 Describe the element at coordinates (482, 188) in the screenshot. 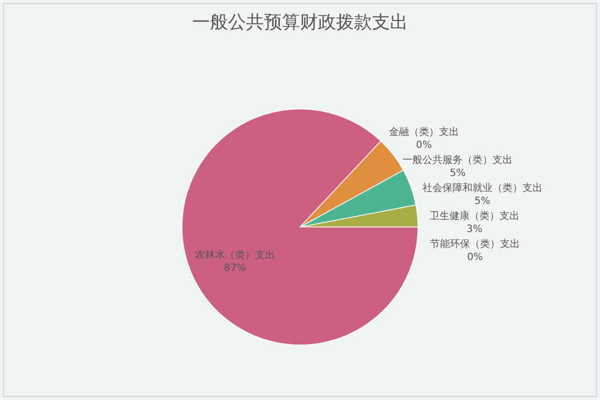

I see `slice-label: 社会保障和就业（类）支出` at that location.